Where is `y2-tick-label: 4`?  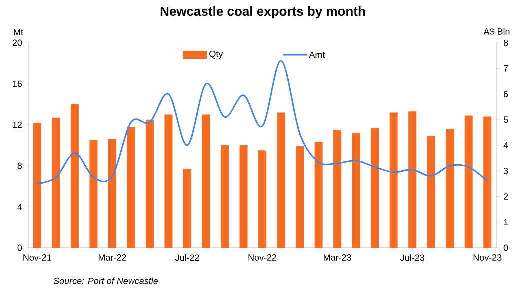 y2-tick-label: 4 is located at coordinates (506, 145).